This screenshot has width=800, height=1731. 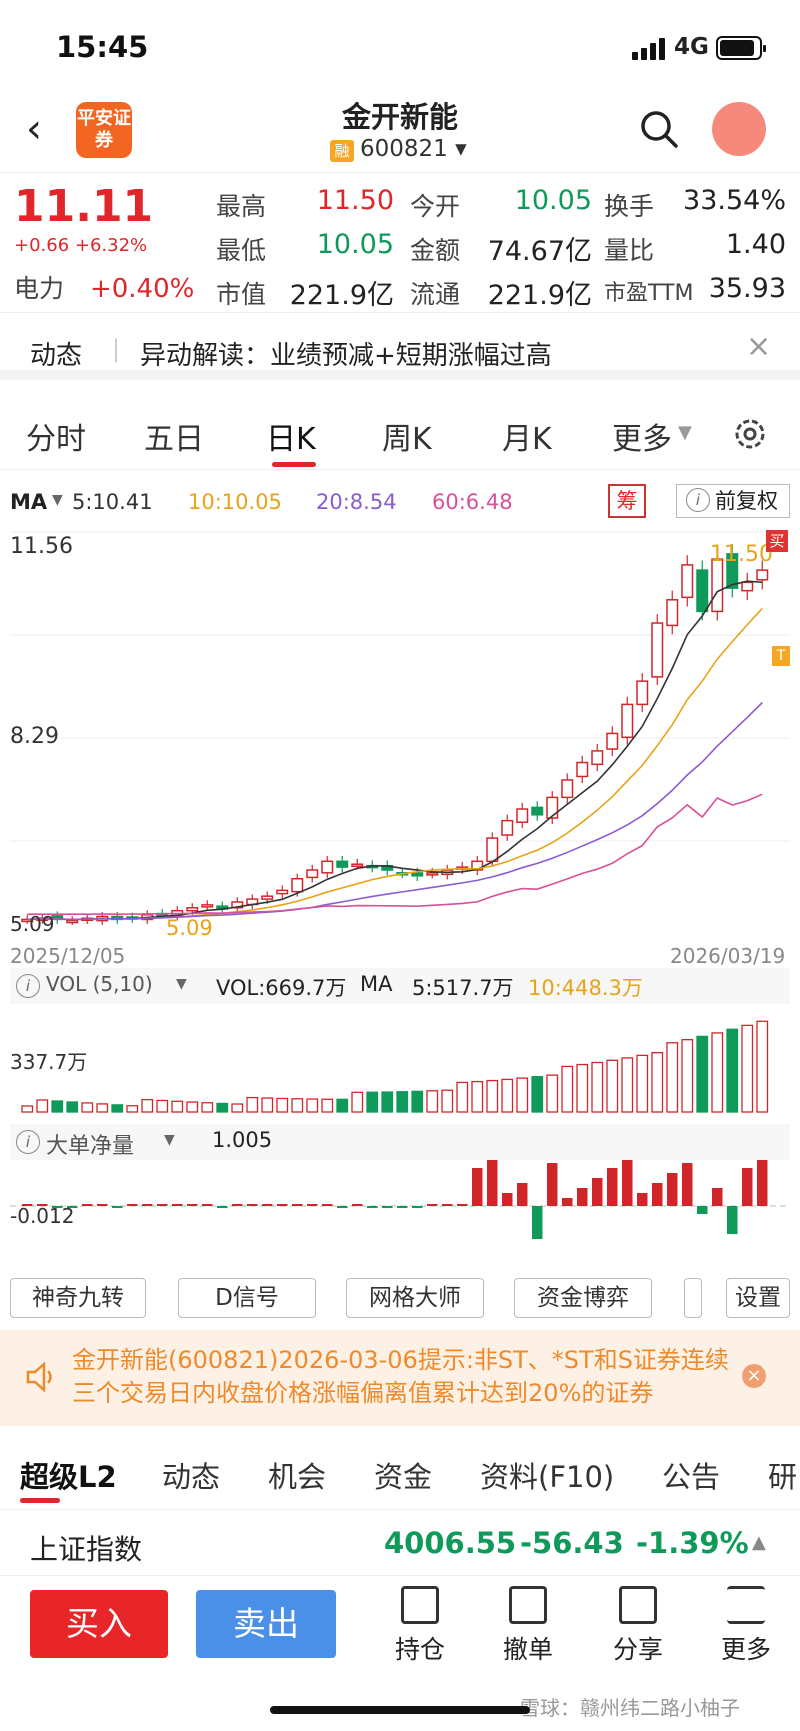 What do you see at coordinates (99, 984) in the screenshot?
I see `volume-indicator-label: VOL (5,10)` at bounding box center [99, 984].